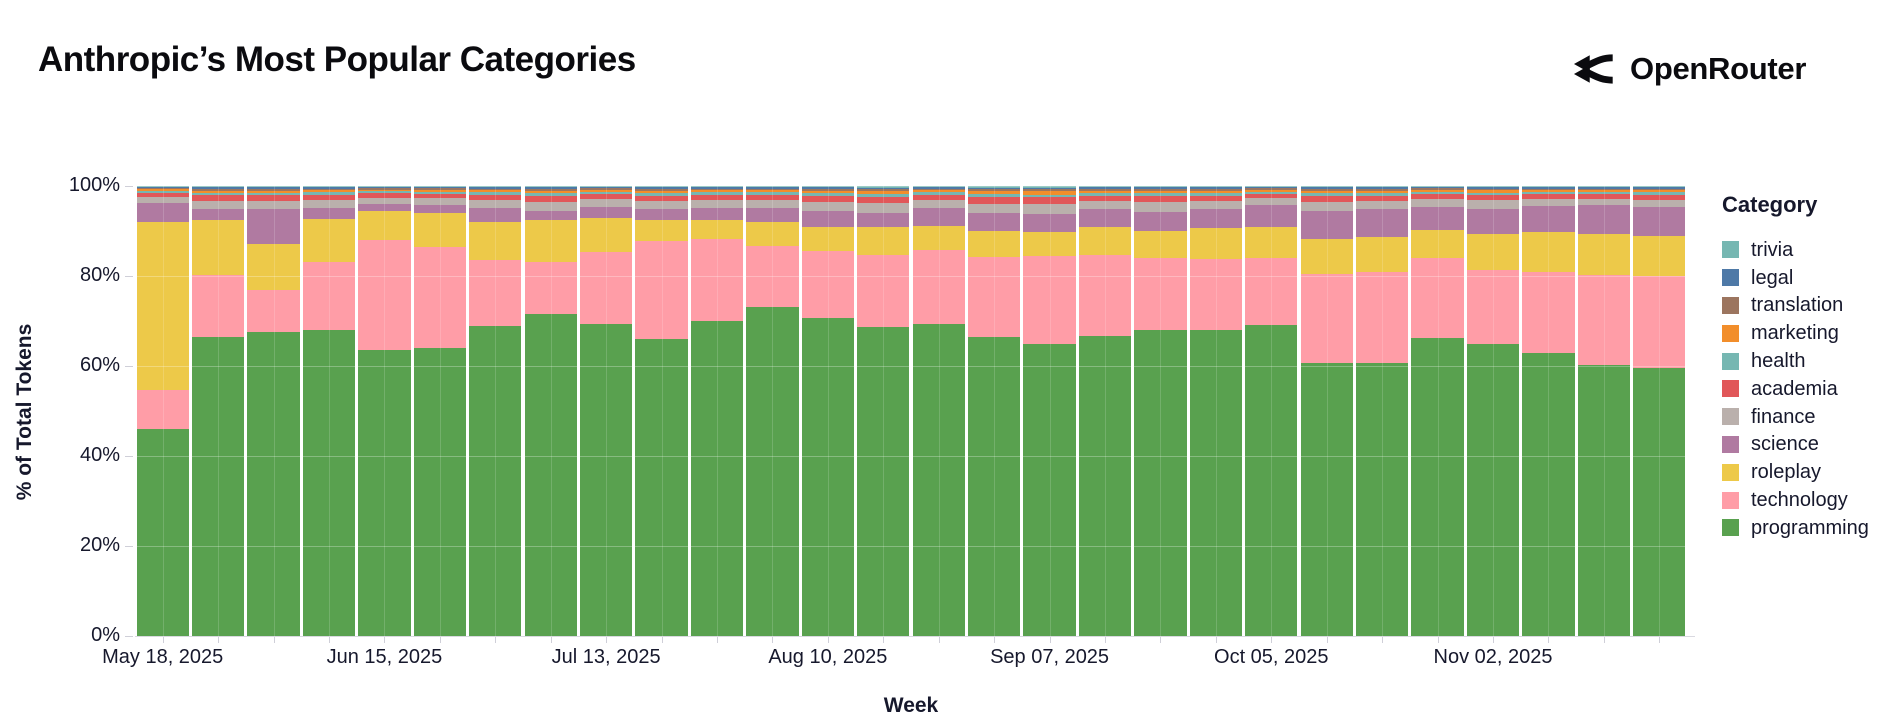 This screenshot has width=1884, height=728. What do you see at coordinates (1795, 500) in the screenshot?
I see `legend-item-technology: technology` at bounding box center [1795, 500].